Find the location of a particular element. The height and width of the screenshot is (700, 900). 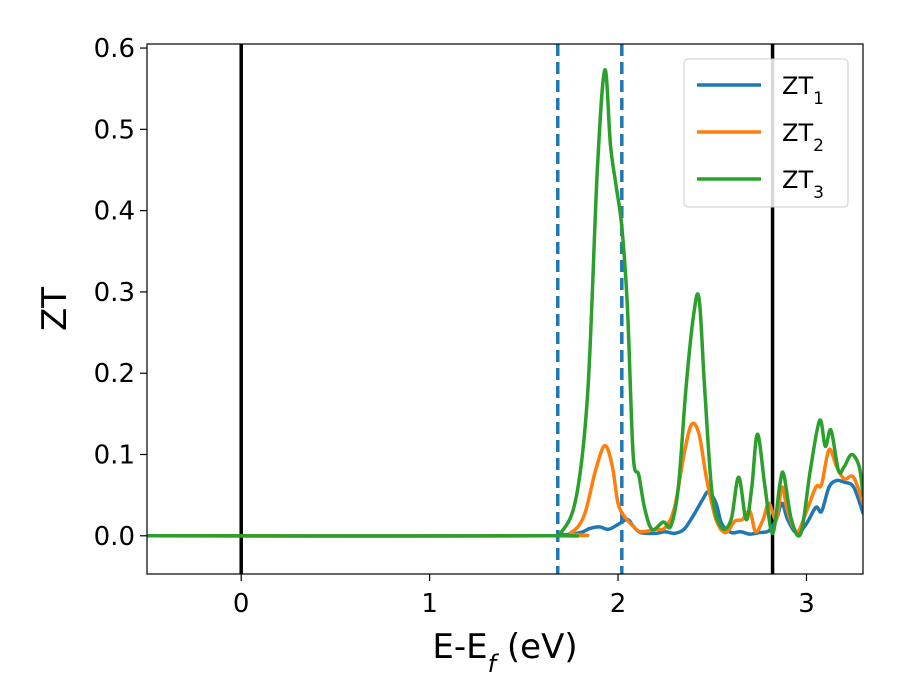

x-axis-label: E-Ef (eV) is located at coordinates (504, 652).